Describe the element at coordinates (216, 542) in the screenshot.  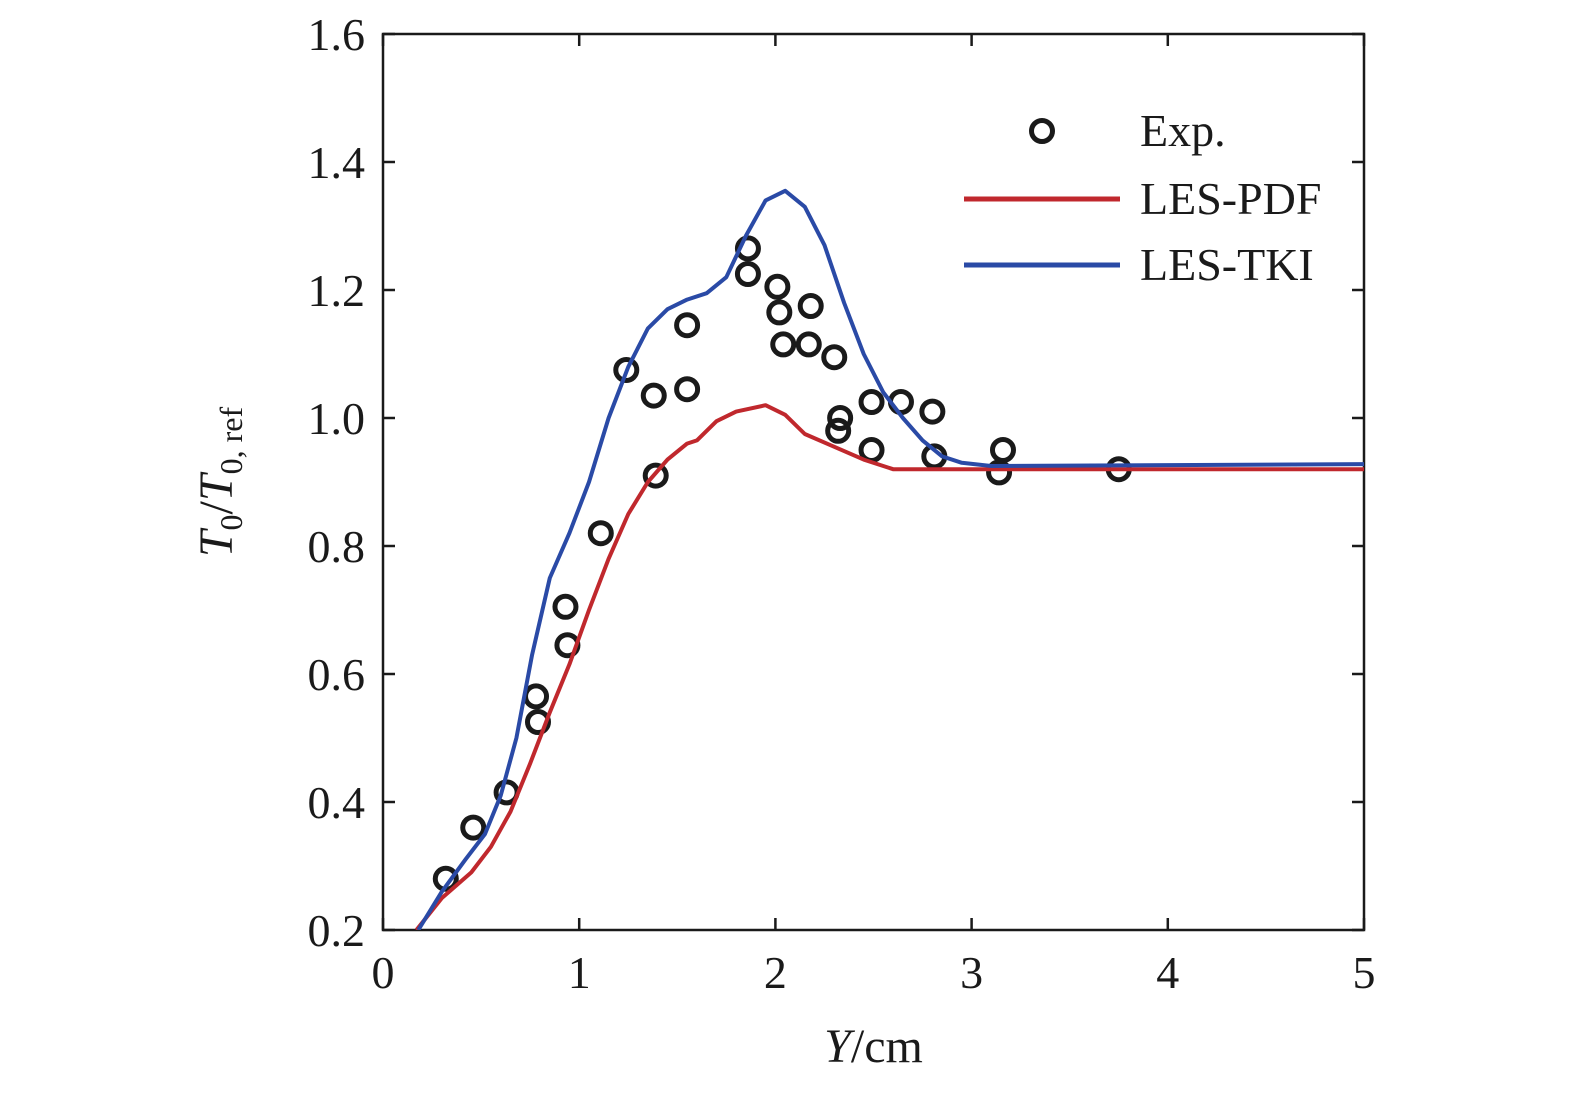
I see `y-axis-label-num: T` at that location.